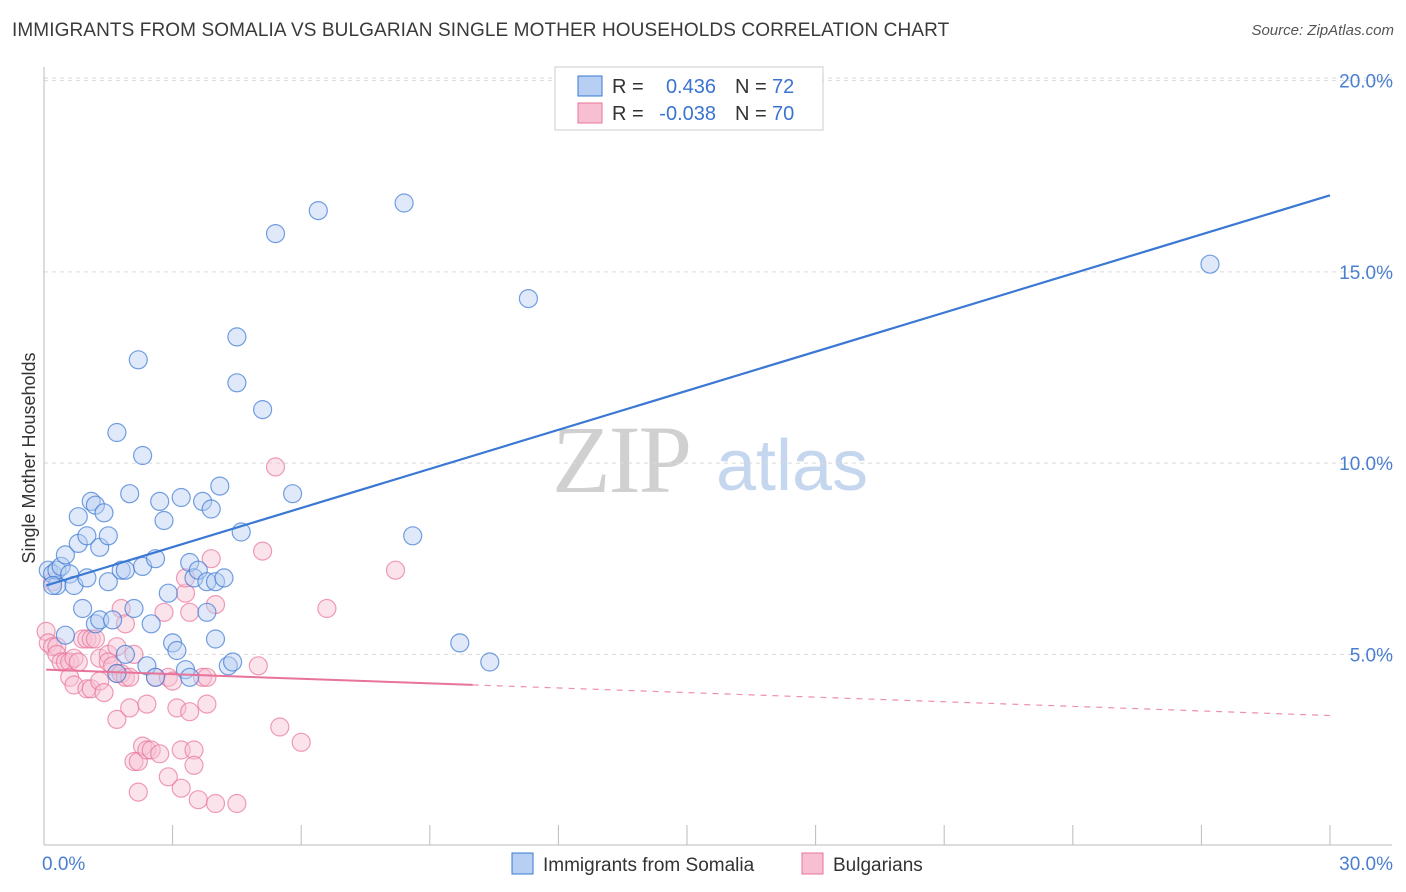  Describe the element at coordinates (649, 865) in the screenshot. I see `series-legend-label-somalia: Immigrants from Somalia` at that location.